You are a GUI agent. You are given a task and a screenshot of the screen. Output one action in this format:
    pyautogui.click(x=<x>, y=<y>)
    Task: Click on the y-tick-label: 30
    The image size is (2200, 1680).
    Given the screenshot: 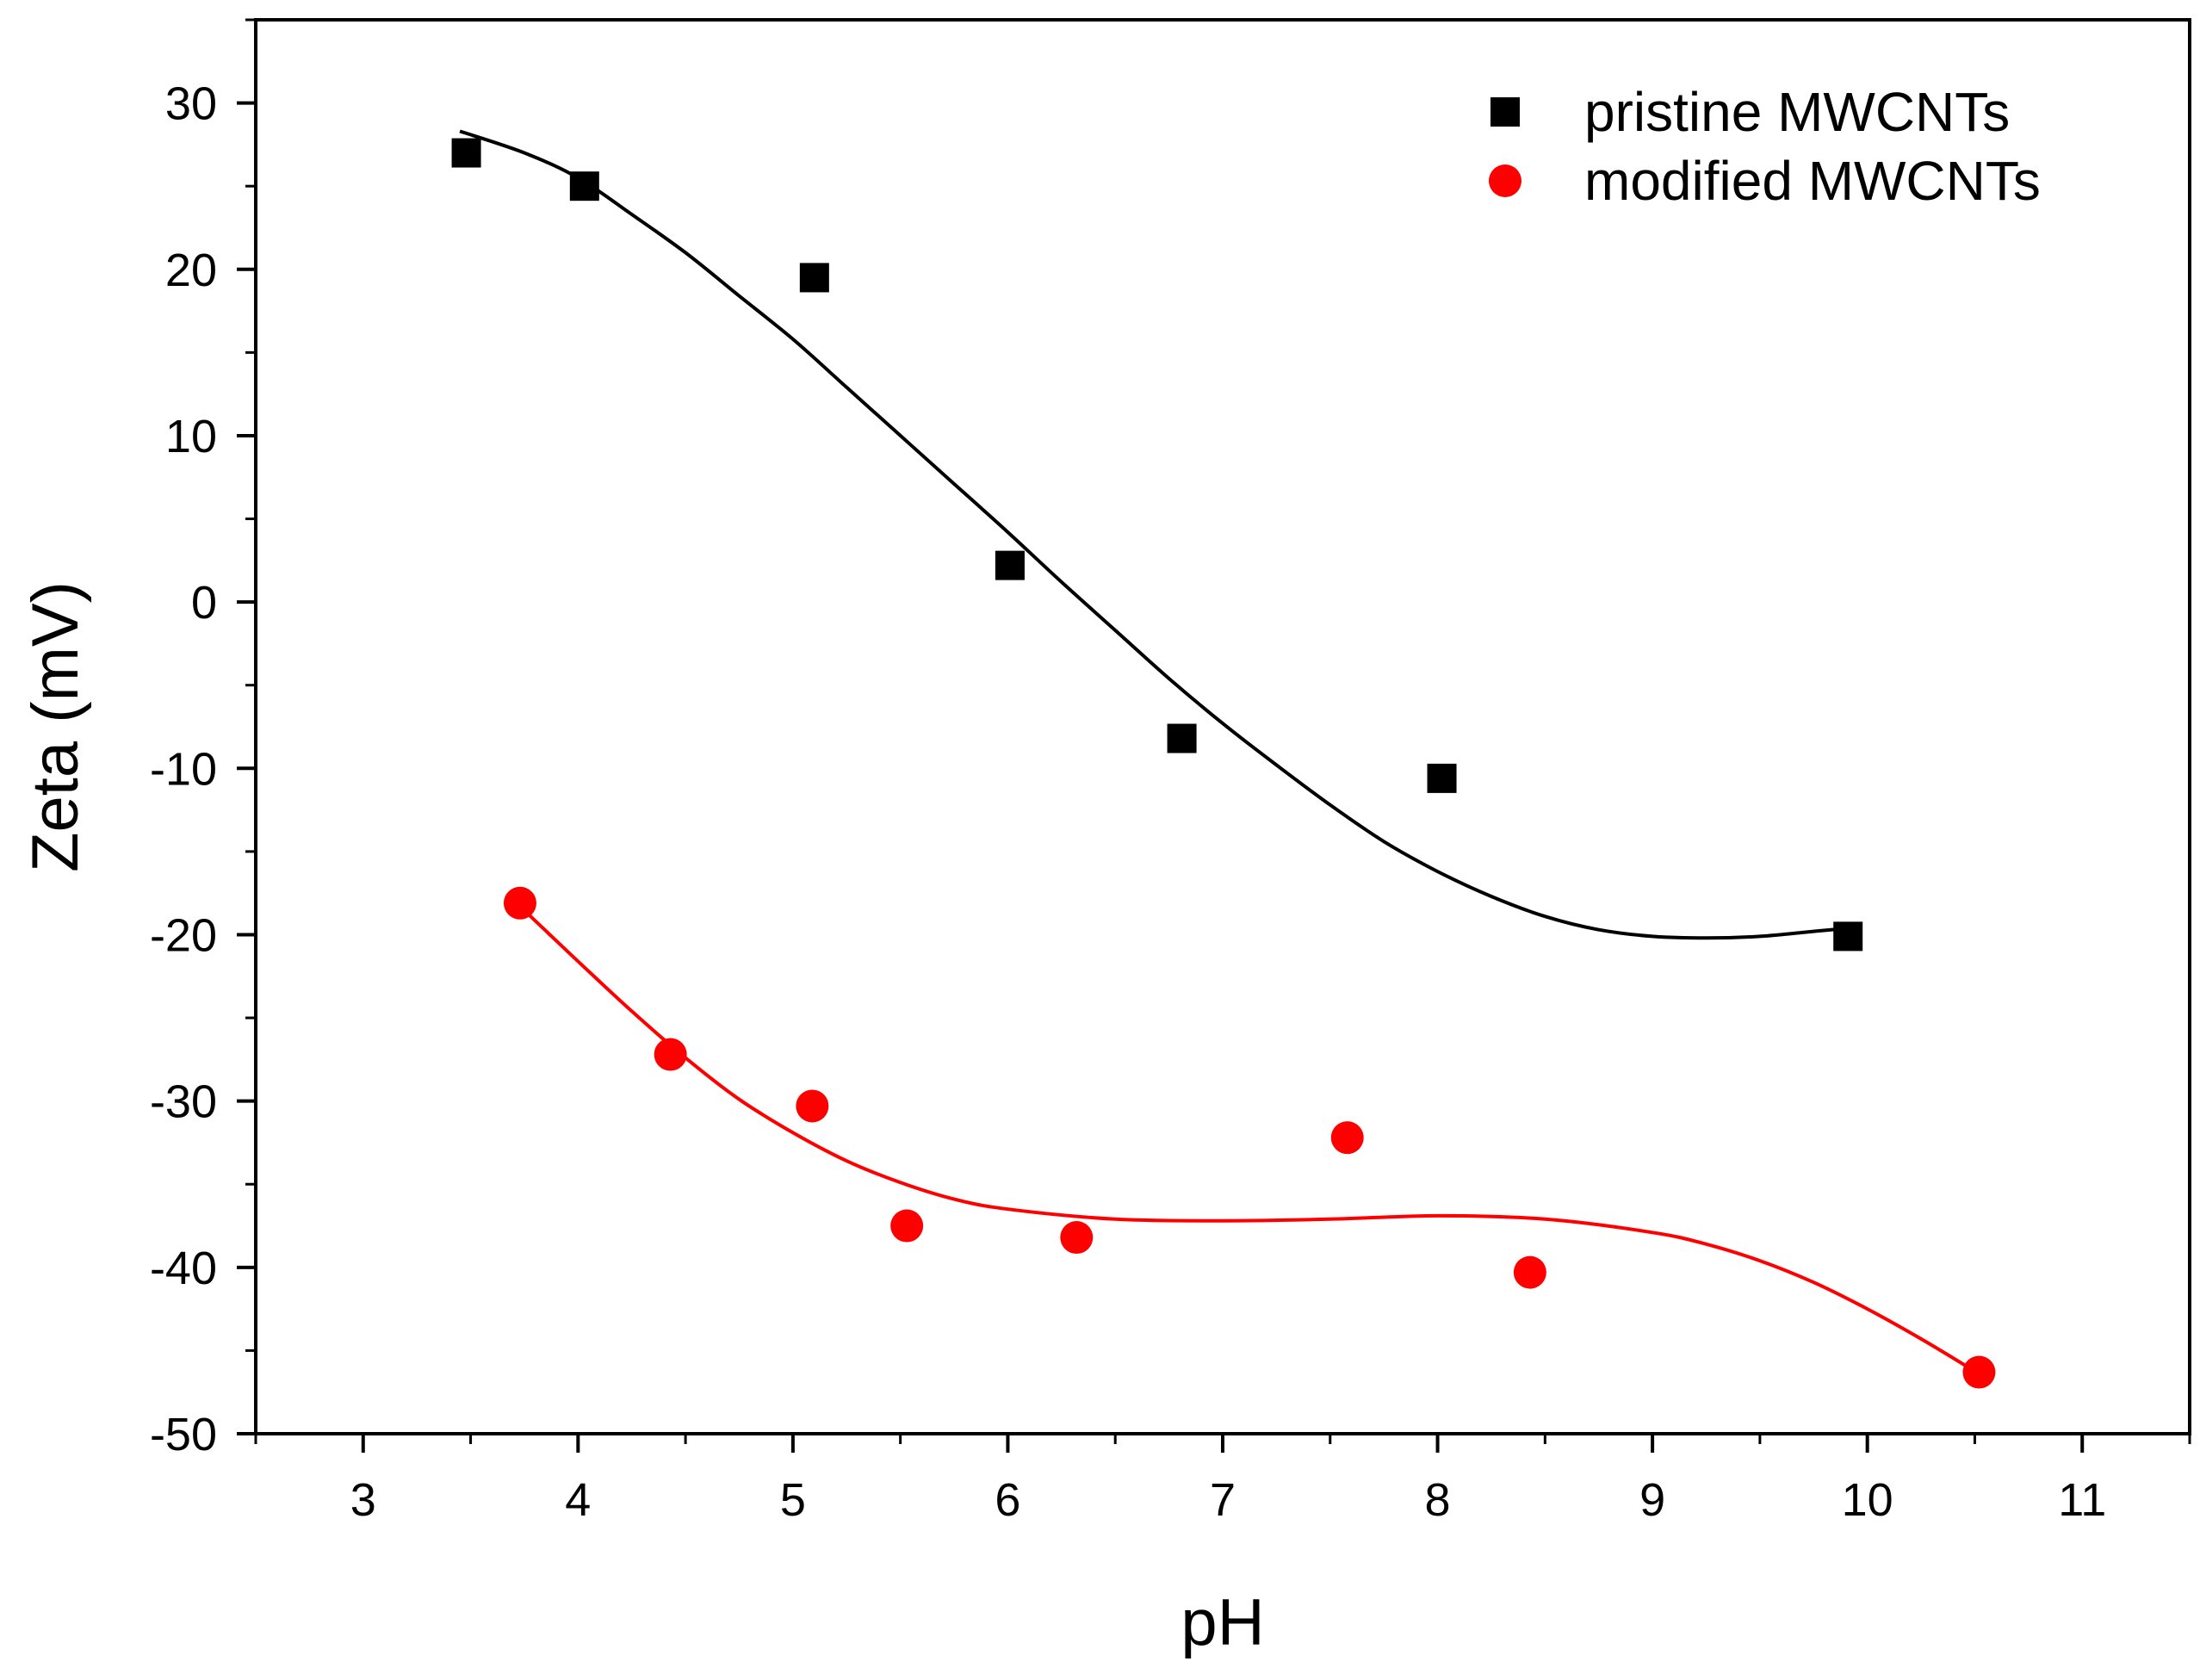 What is the action you would take?
    pyautogui.click(x=191, y=104)
    